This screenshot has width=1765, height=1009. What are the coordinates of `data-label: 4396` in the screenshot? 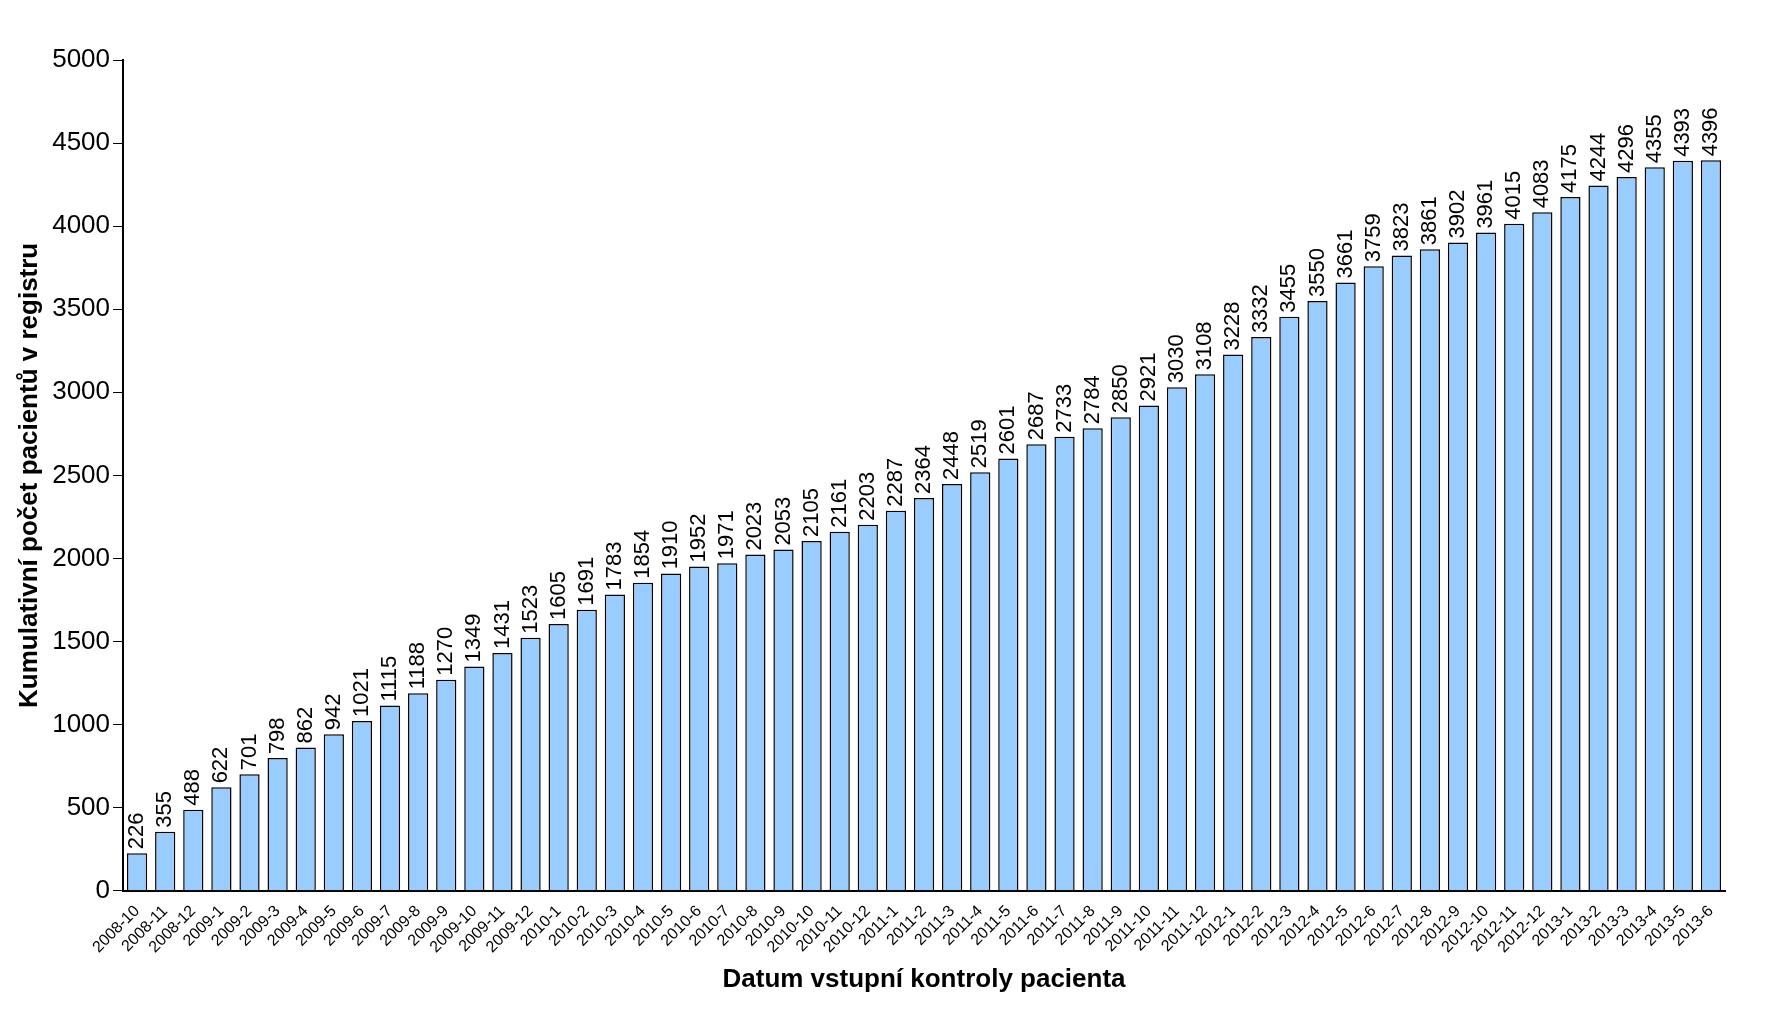 It's located at (1710, 132).